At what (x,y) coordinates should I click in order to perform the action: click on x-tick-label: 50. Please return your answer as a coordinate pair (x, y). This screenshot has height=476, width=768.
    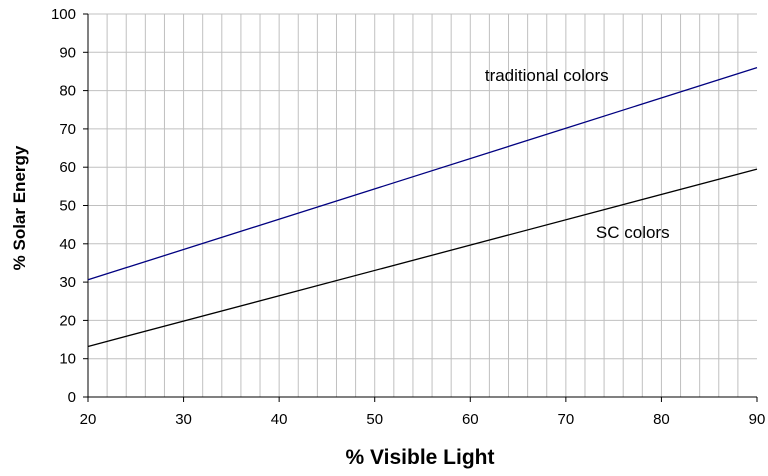
    Looking at the image, I should click on (374, 419).